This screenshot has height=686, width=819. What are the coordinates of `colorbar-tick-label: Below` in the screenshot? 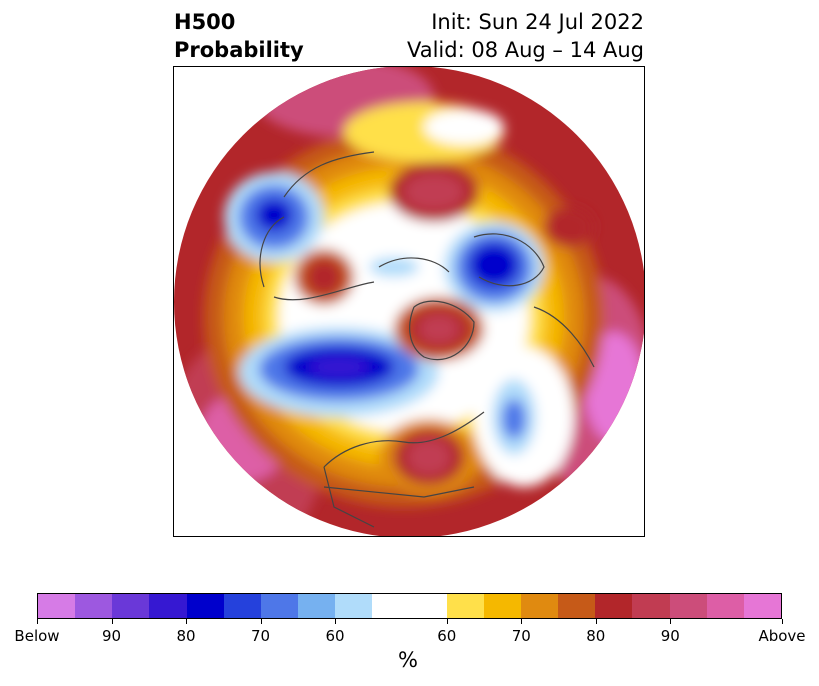 It's located at (37, 636).